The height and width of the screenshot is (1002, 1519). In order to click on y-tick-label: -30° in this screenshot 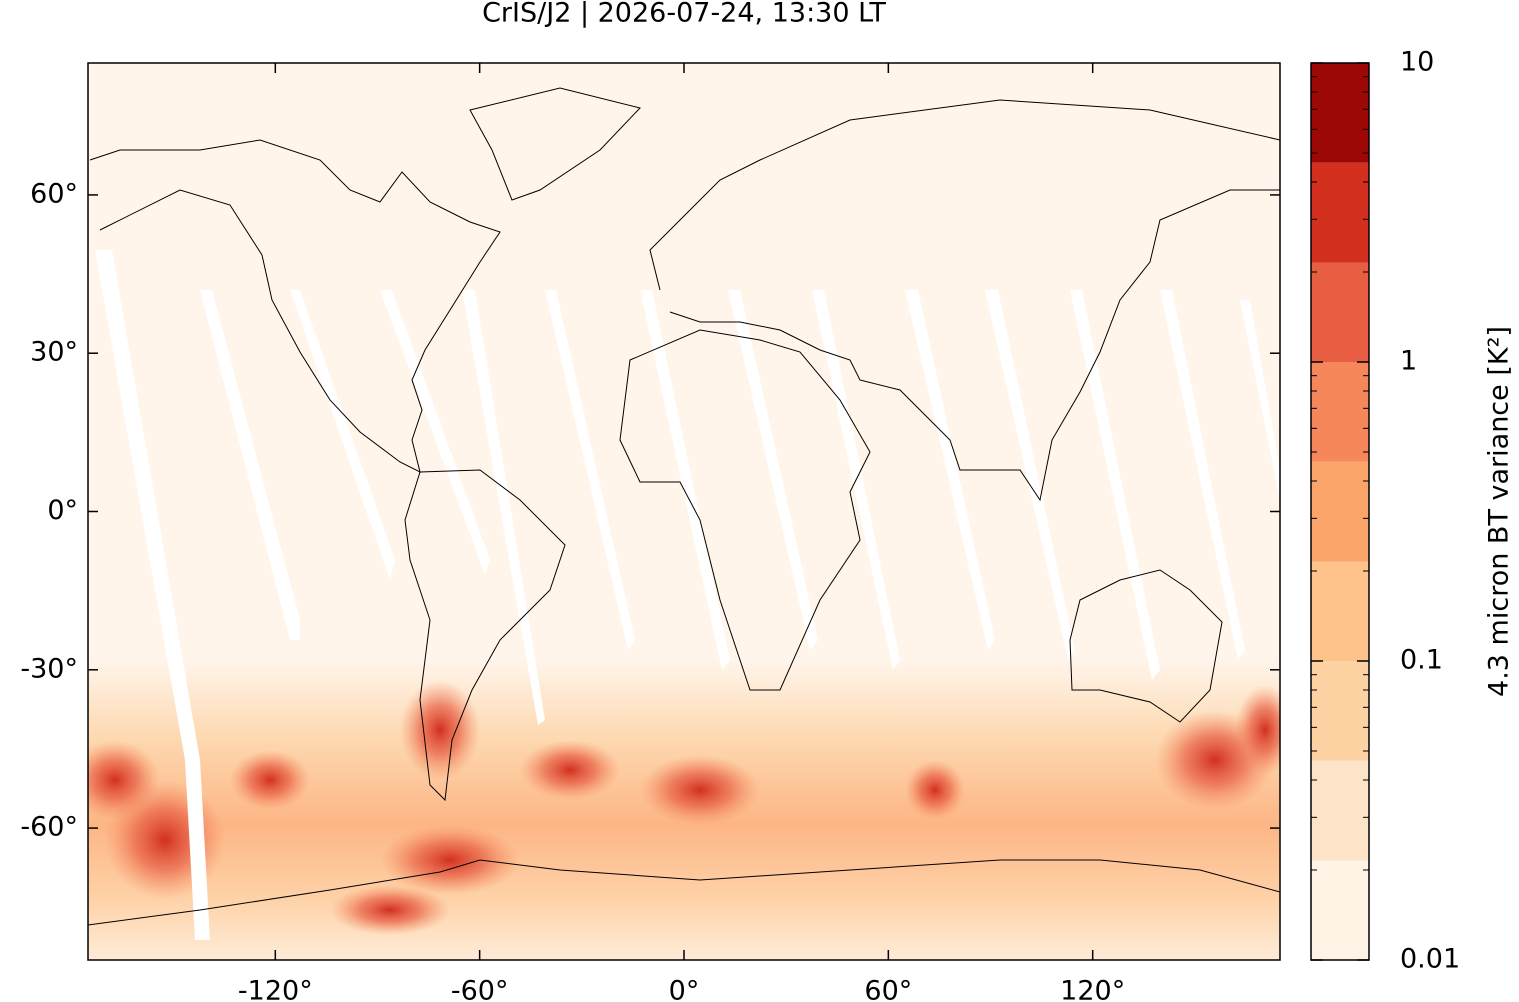, I will do `click(49, 668)`.